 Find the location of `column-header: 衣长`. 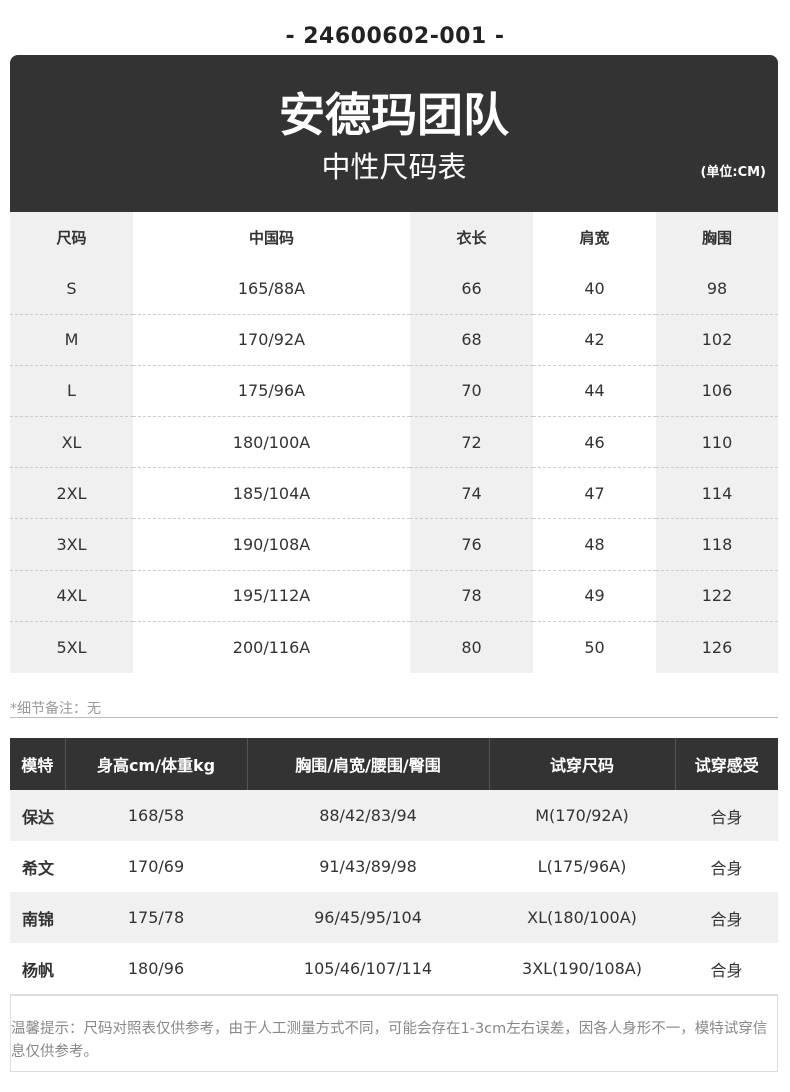

column-header: 衣长 is located at coordinates (471, 237).